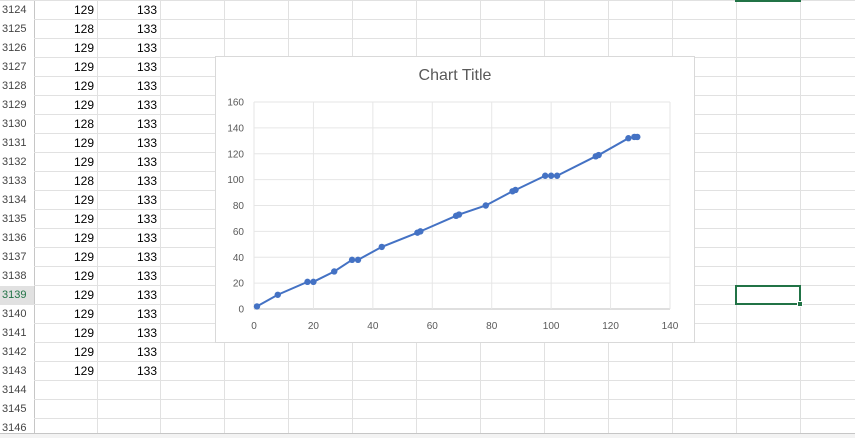 The width and height of the screenshot is (855, 438). What do you see at coordinates (800, 304) in the screenshot?
I see `fill-handle` at bounding box center [800, 304].